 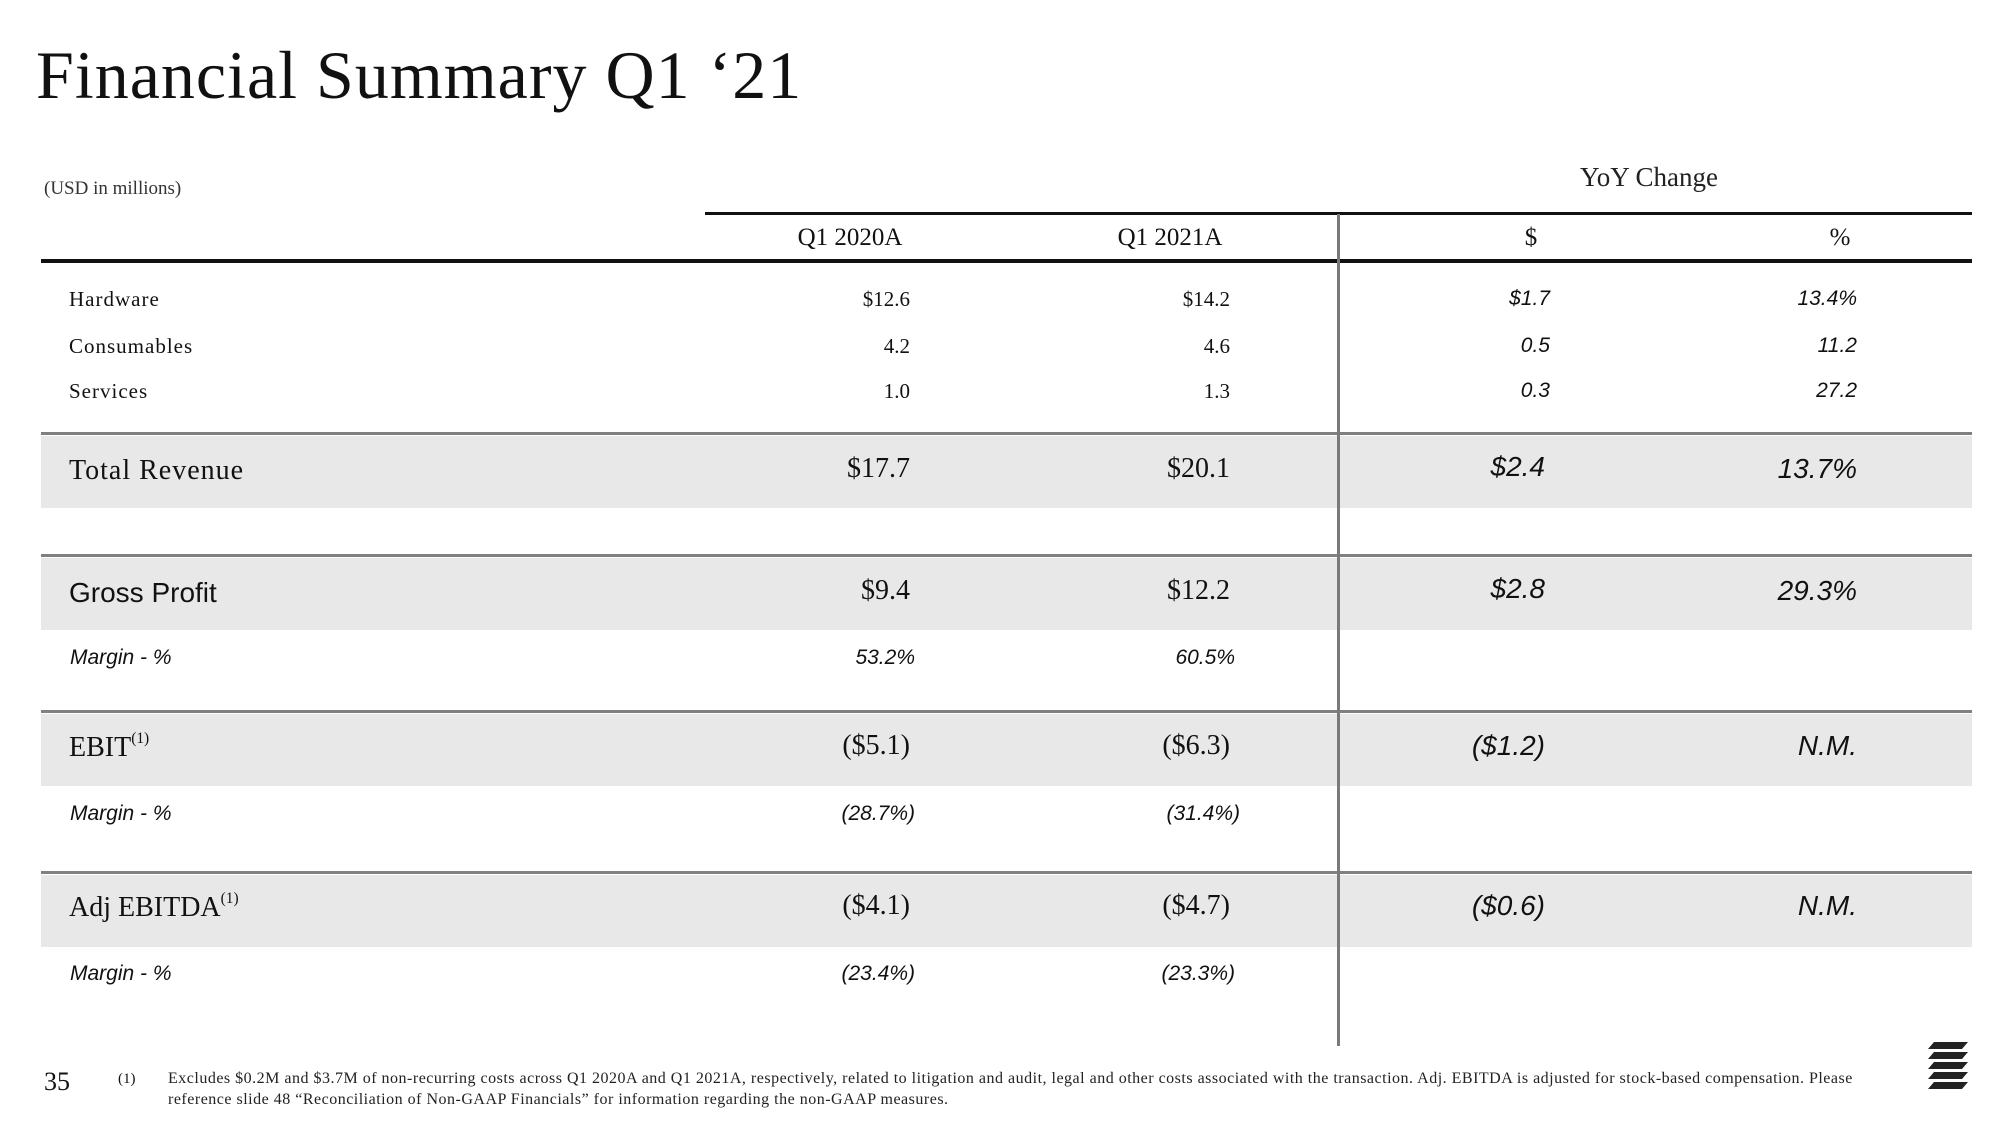 I want to click on page-number: 35, so click(x=57, y=1081).